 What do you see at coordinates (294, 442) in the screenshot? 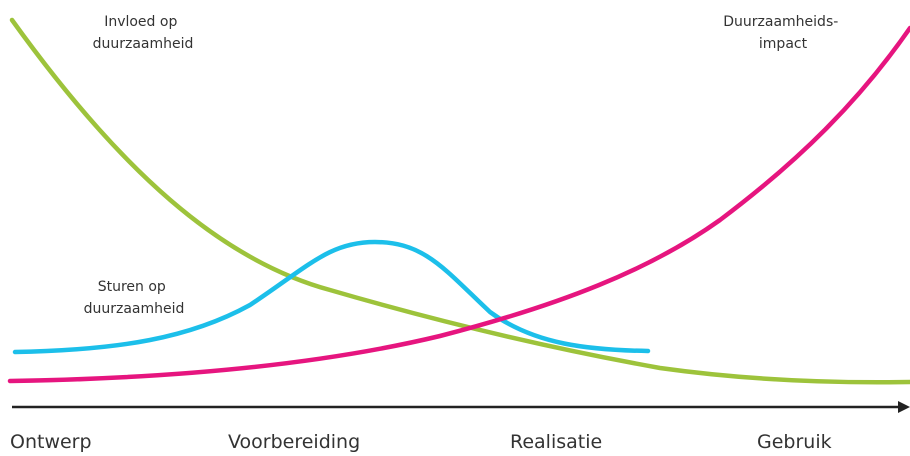
I see `phase-voorbereiding: Voorbereiding` at bounding box center [294, 442].